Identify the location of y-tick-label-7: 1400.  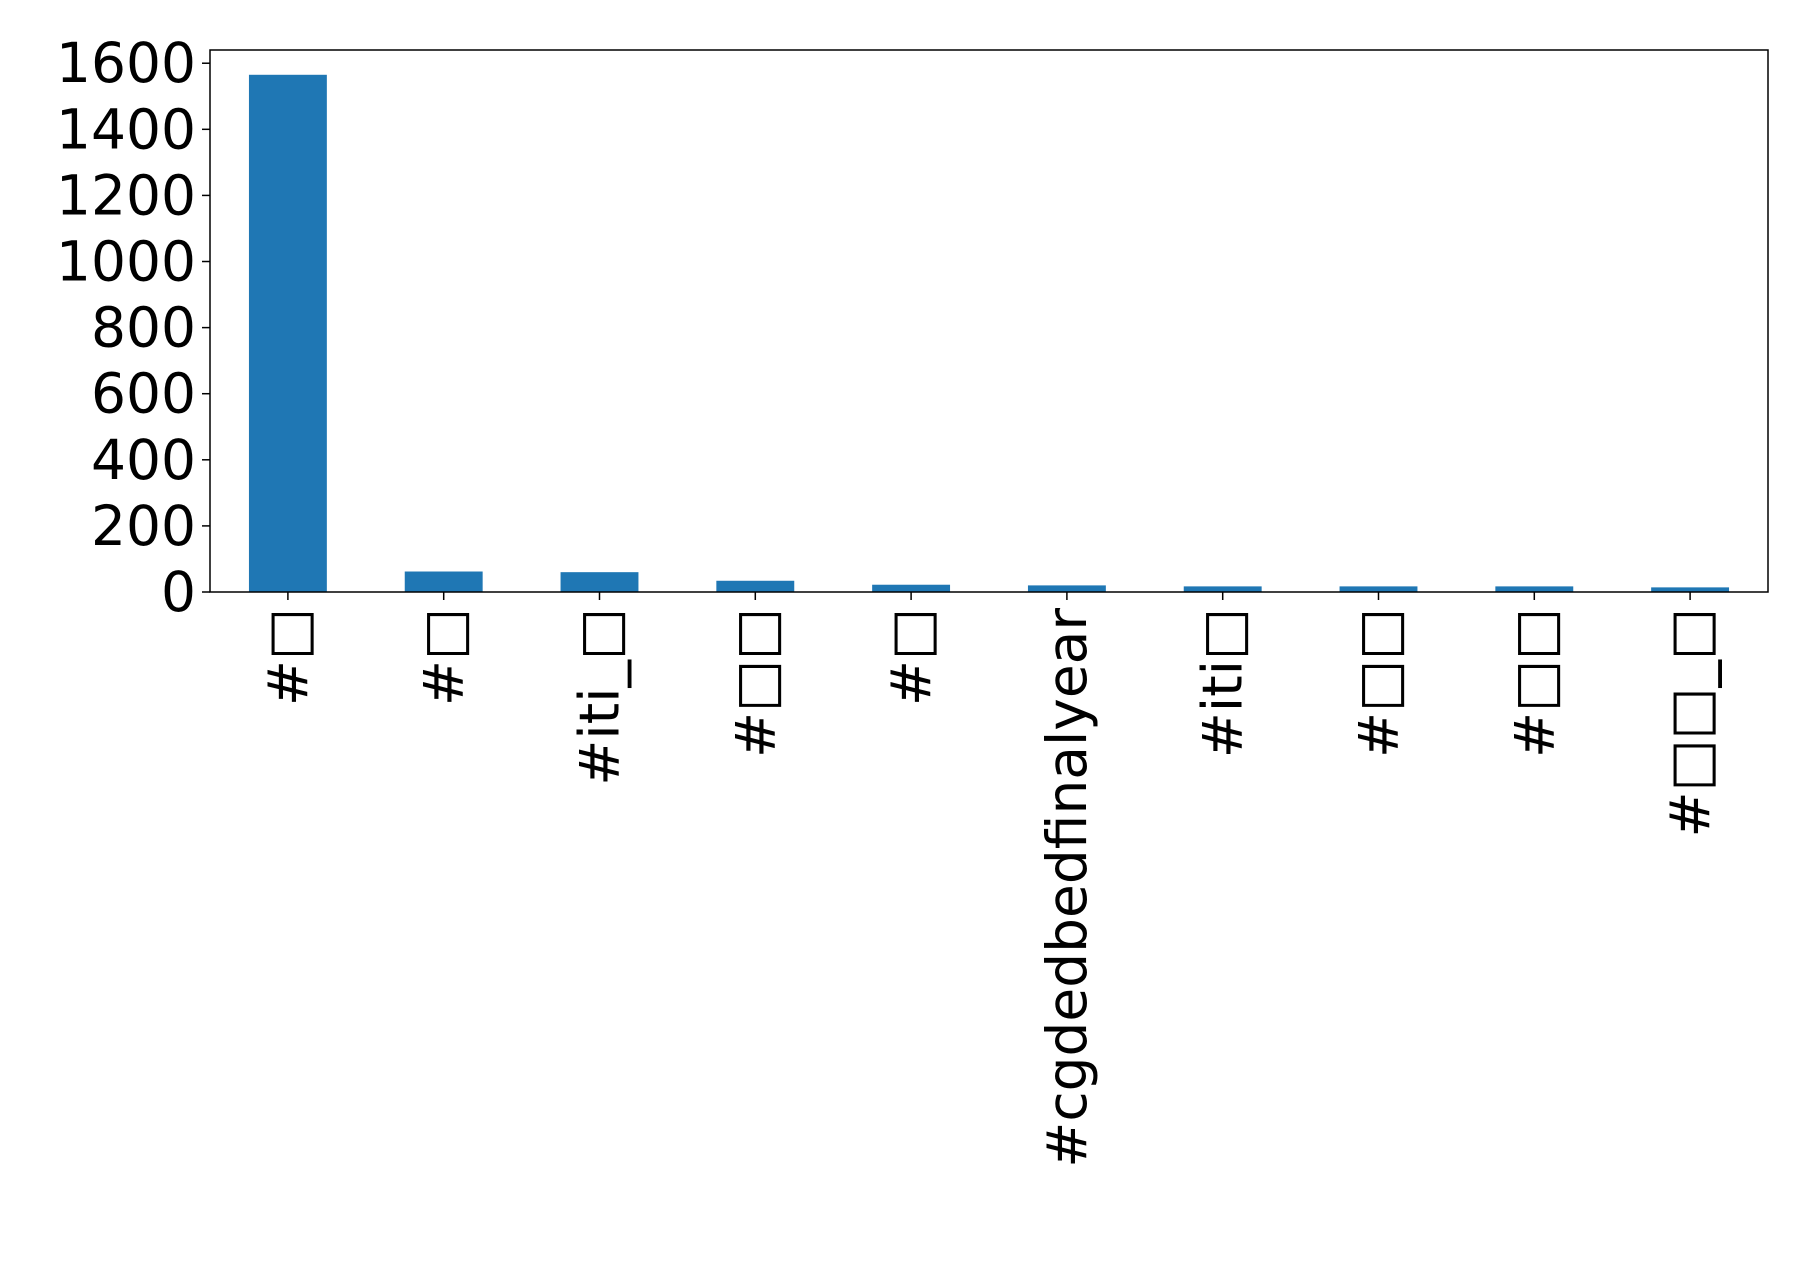
(126, 129).